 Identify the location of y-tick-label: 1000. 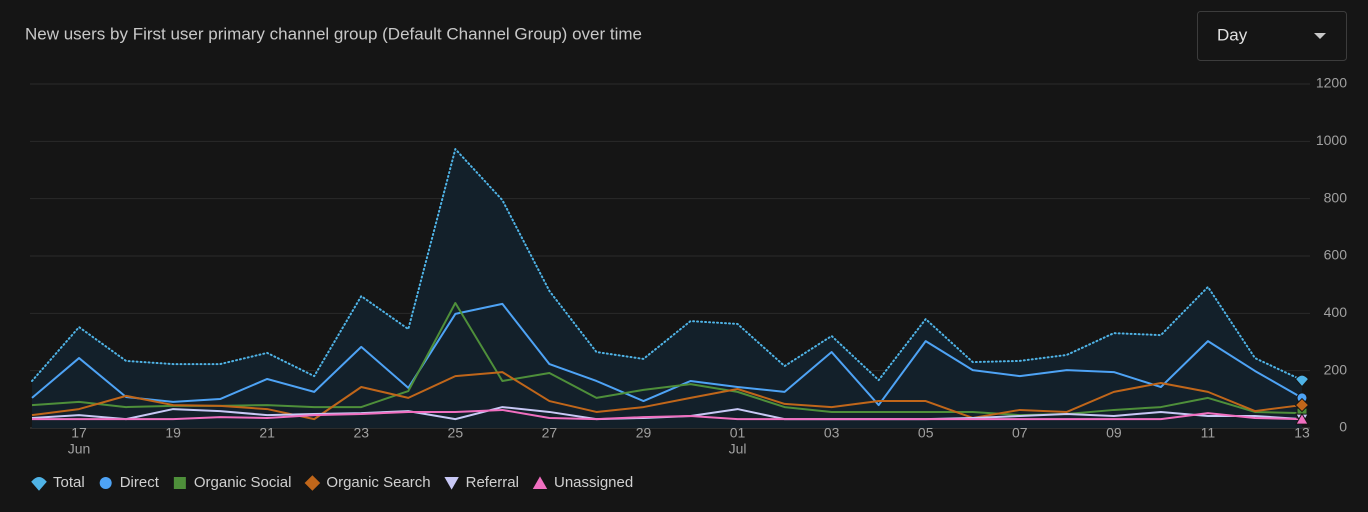
(1331, 140).